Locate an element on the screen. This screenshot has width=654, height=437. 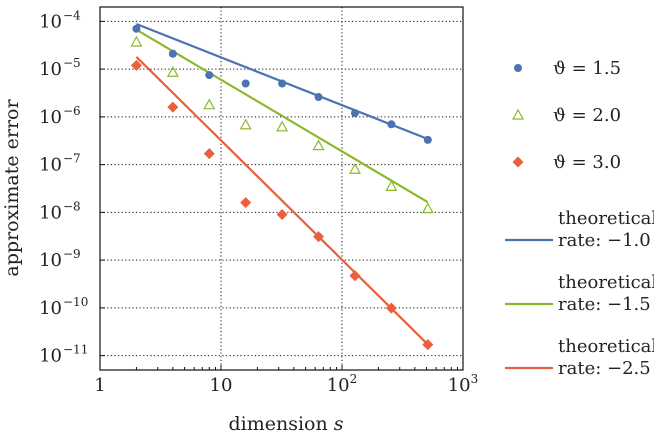
y-tick-labels: 10⁻⁴ 10⁻⁵ 10⁻⁶ 10⁻⁷ 10⁻⁸ 10⁻⁹ 10⁻¹⁰ 10⁻¹¹ is located at coordinates (63, 187).